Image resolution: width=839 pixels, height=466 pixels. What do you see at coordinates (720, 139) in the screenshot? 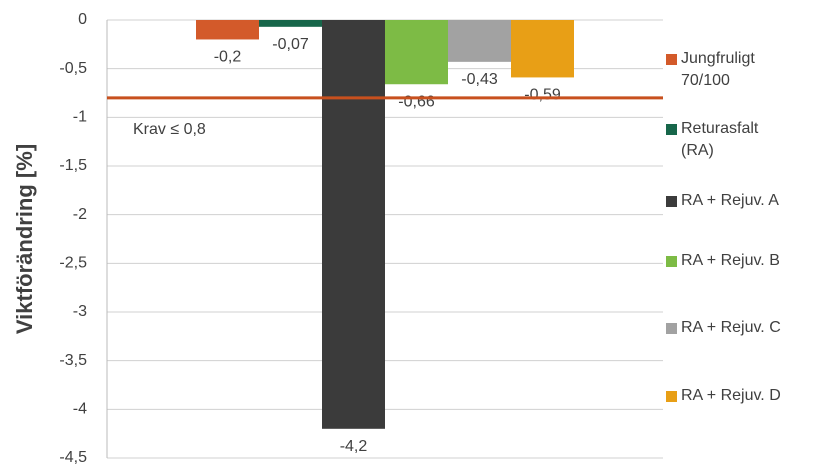
I see `legend-label: Returasfalt (RA)` at bounding box center [720, 139].